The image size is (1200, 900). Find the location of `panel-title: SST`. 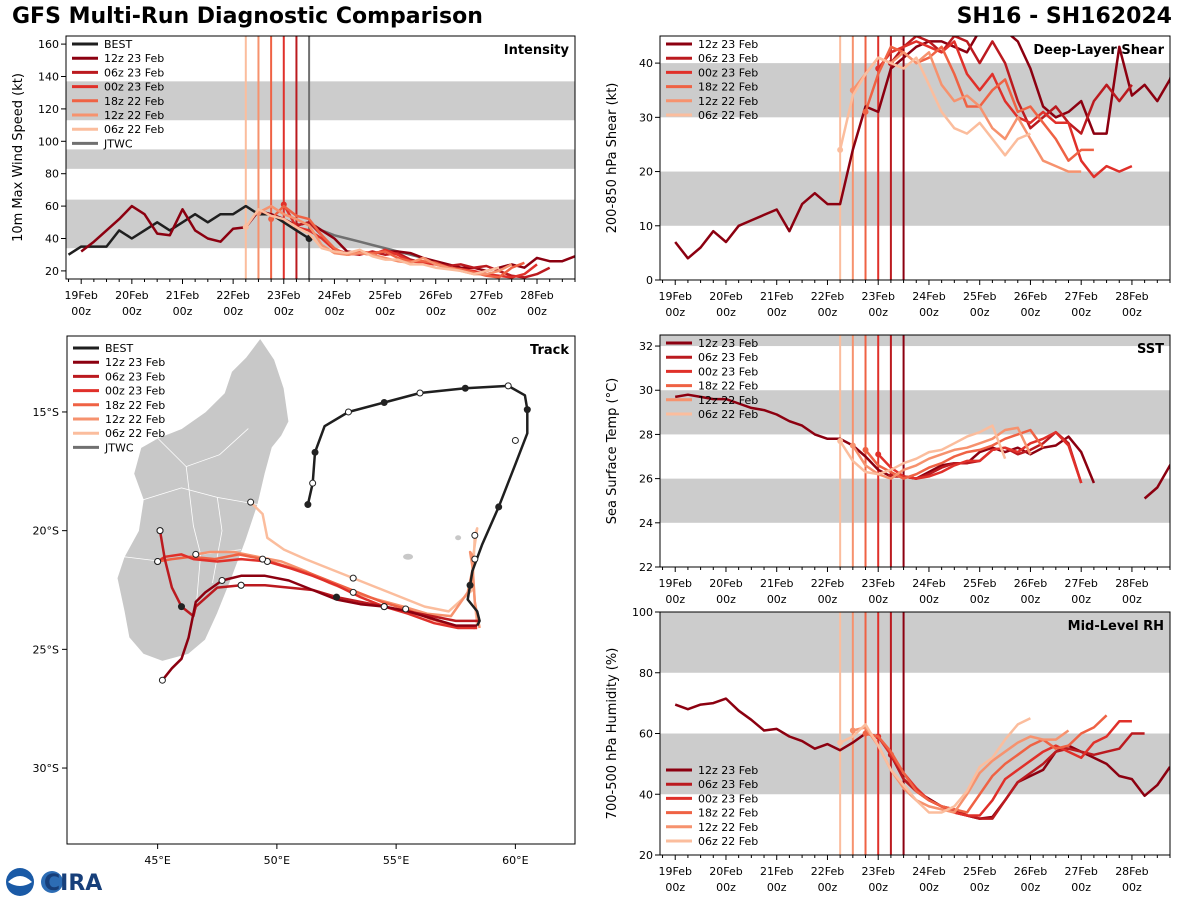

panel-title: SST is located at coordinates (1150, 349).